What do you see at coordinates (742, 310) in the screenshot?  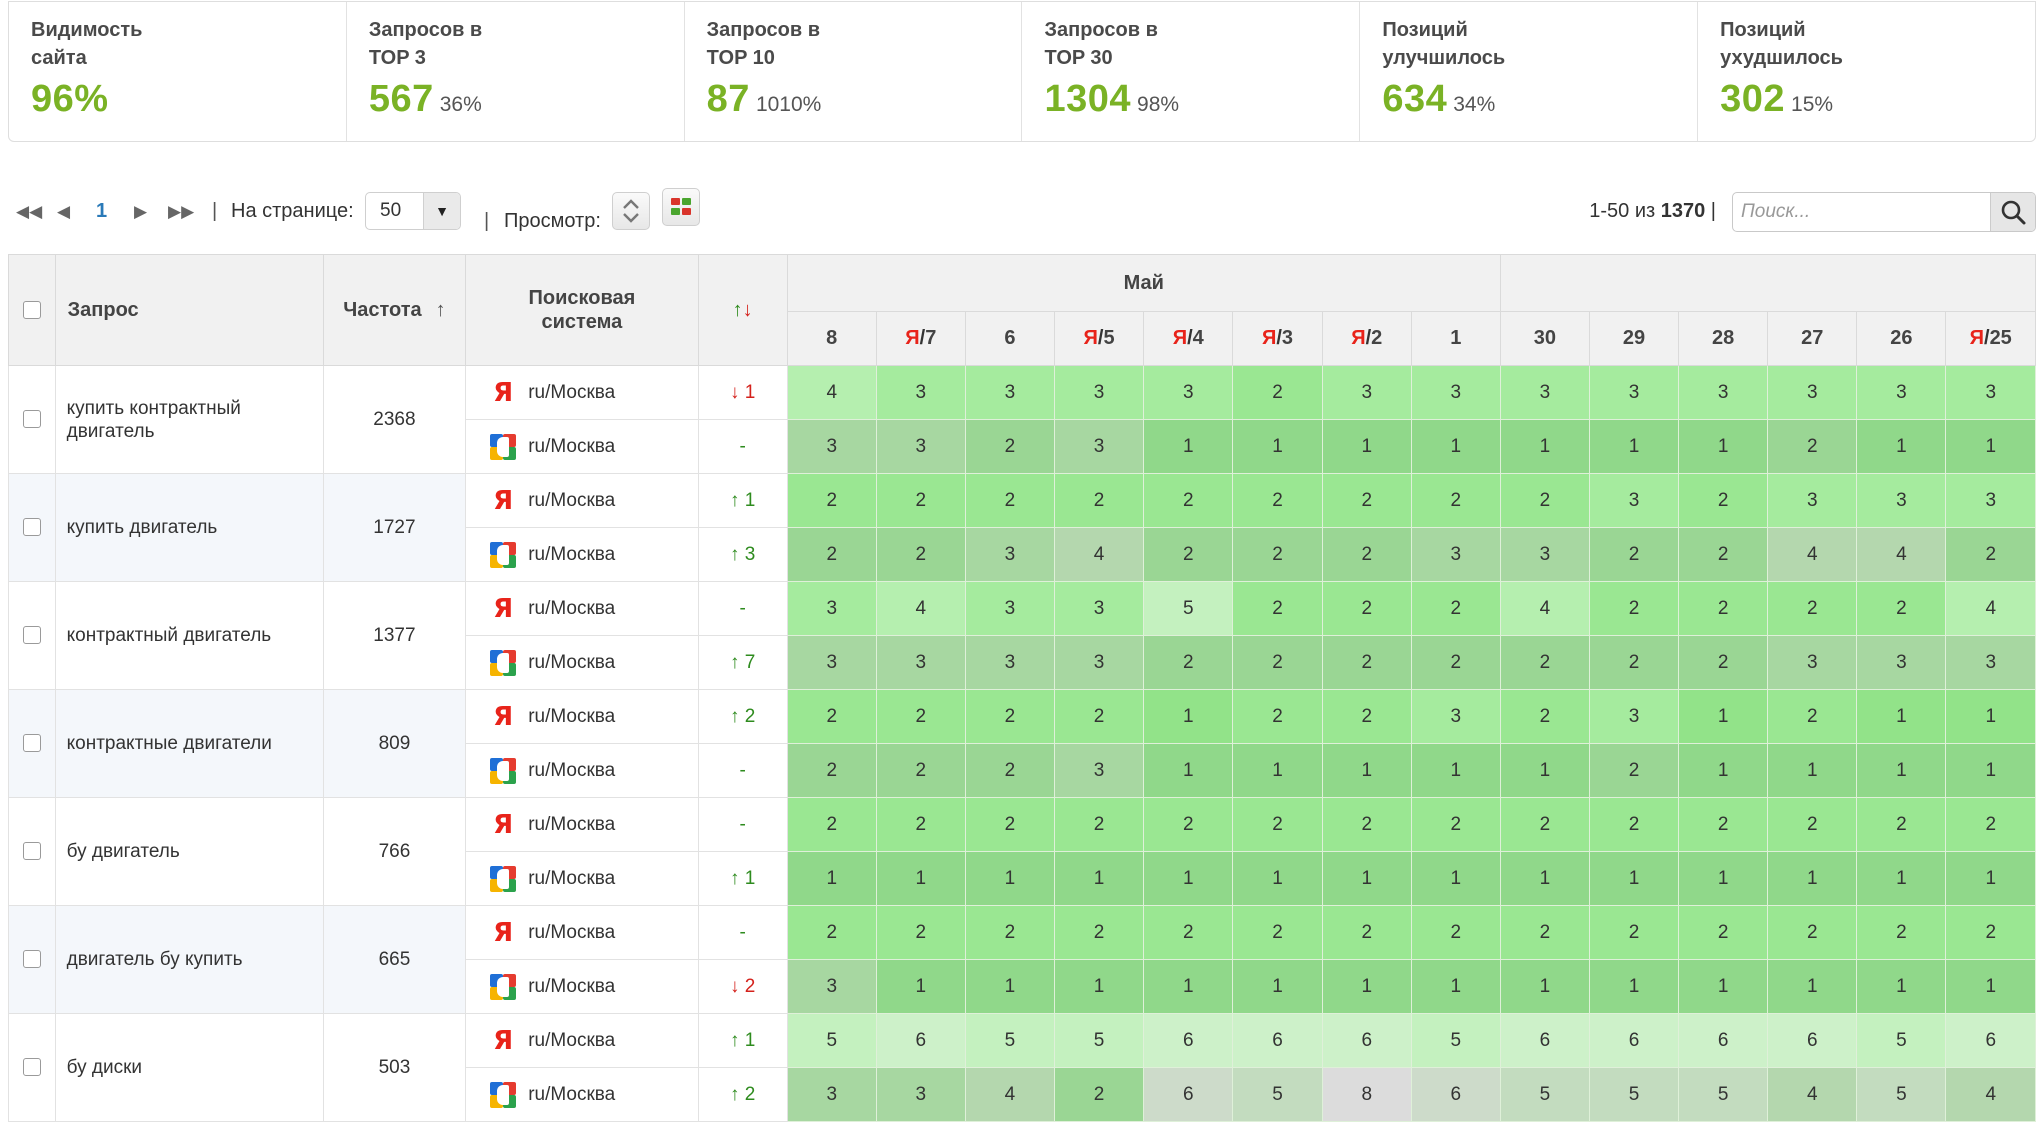 I see `header-change: ↑↓` at bounding box center [742, 310].